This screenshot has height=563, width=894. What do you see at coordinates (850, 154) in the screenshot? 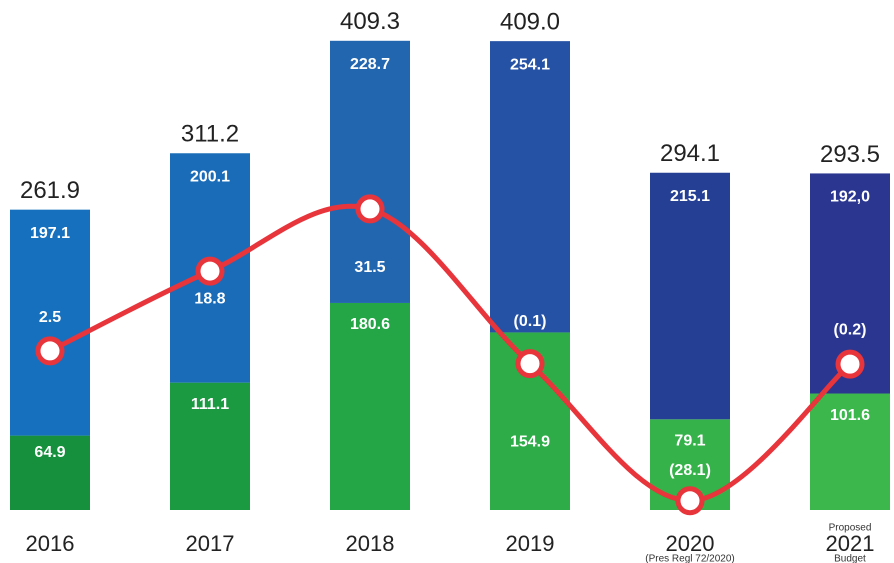
I see `total-label: 293.5` at bounding box center [850, 154].